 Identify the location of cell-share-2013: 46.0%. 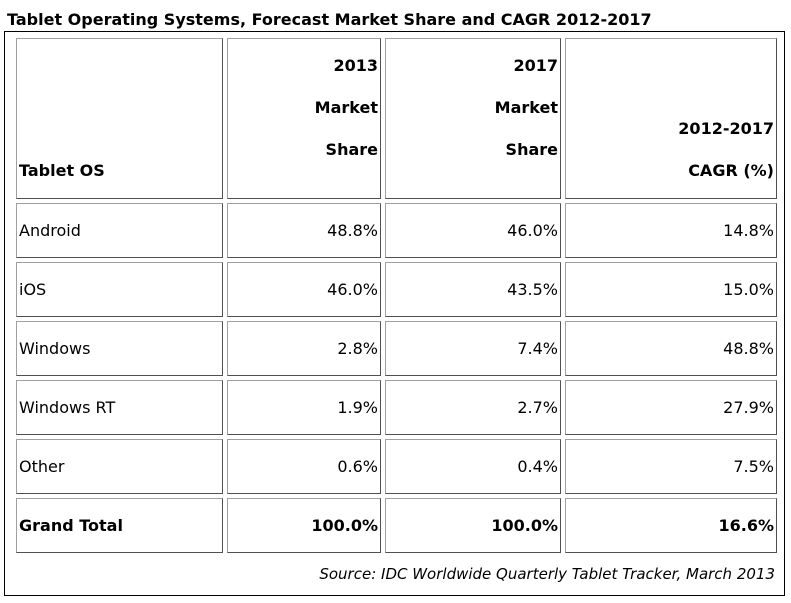
(304, 289).